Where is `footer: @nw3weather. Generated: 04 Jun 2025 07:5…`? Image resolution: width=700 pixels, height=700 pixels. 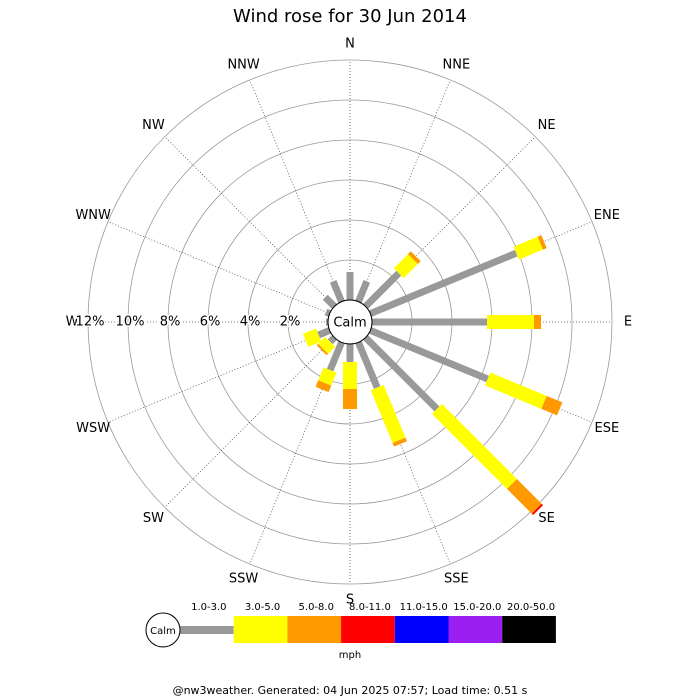 footer: @nw3weather. Generated: 04 Jun 2025 07:5… is located at coordinates (350, 690).